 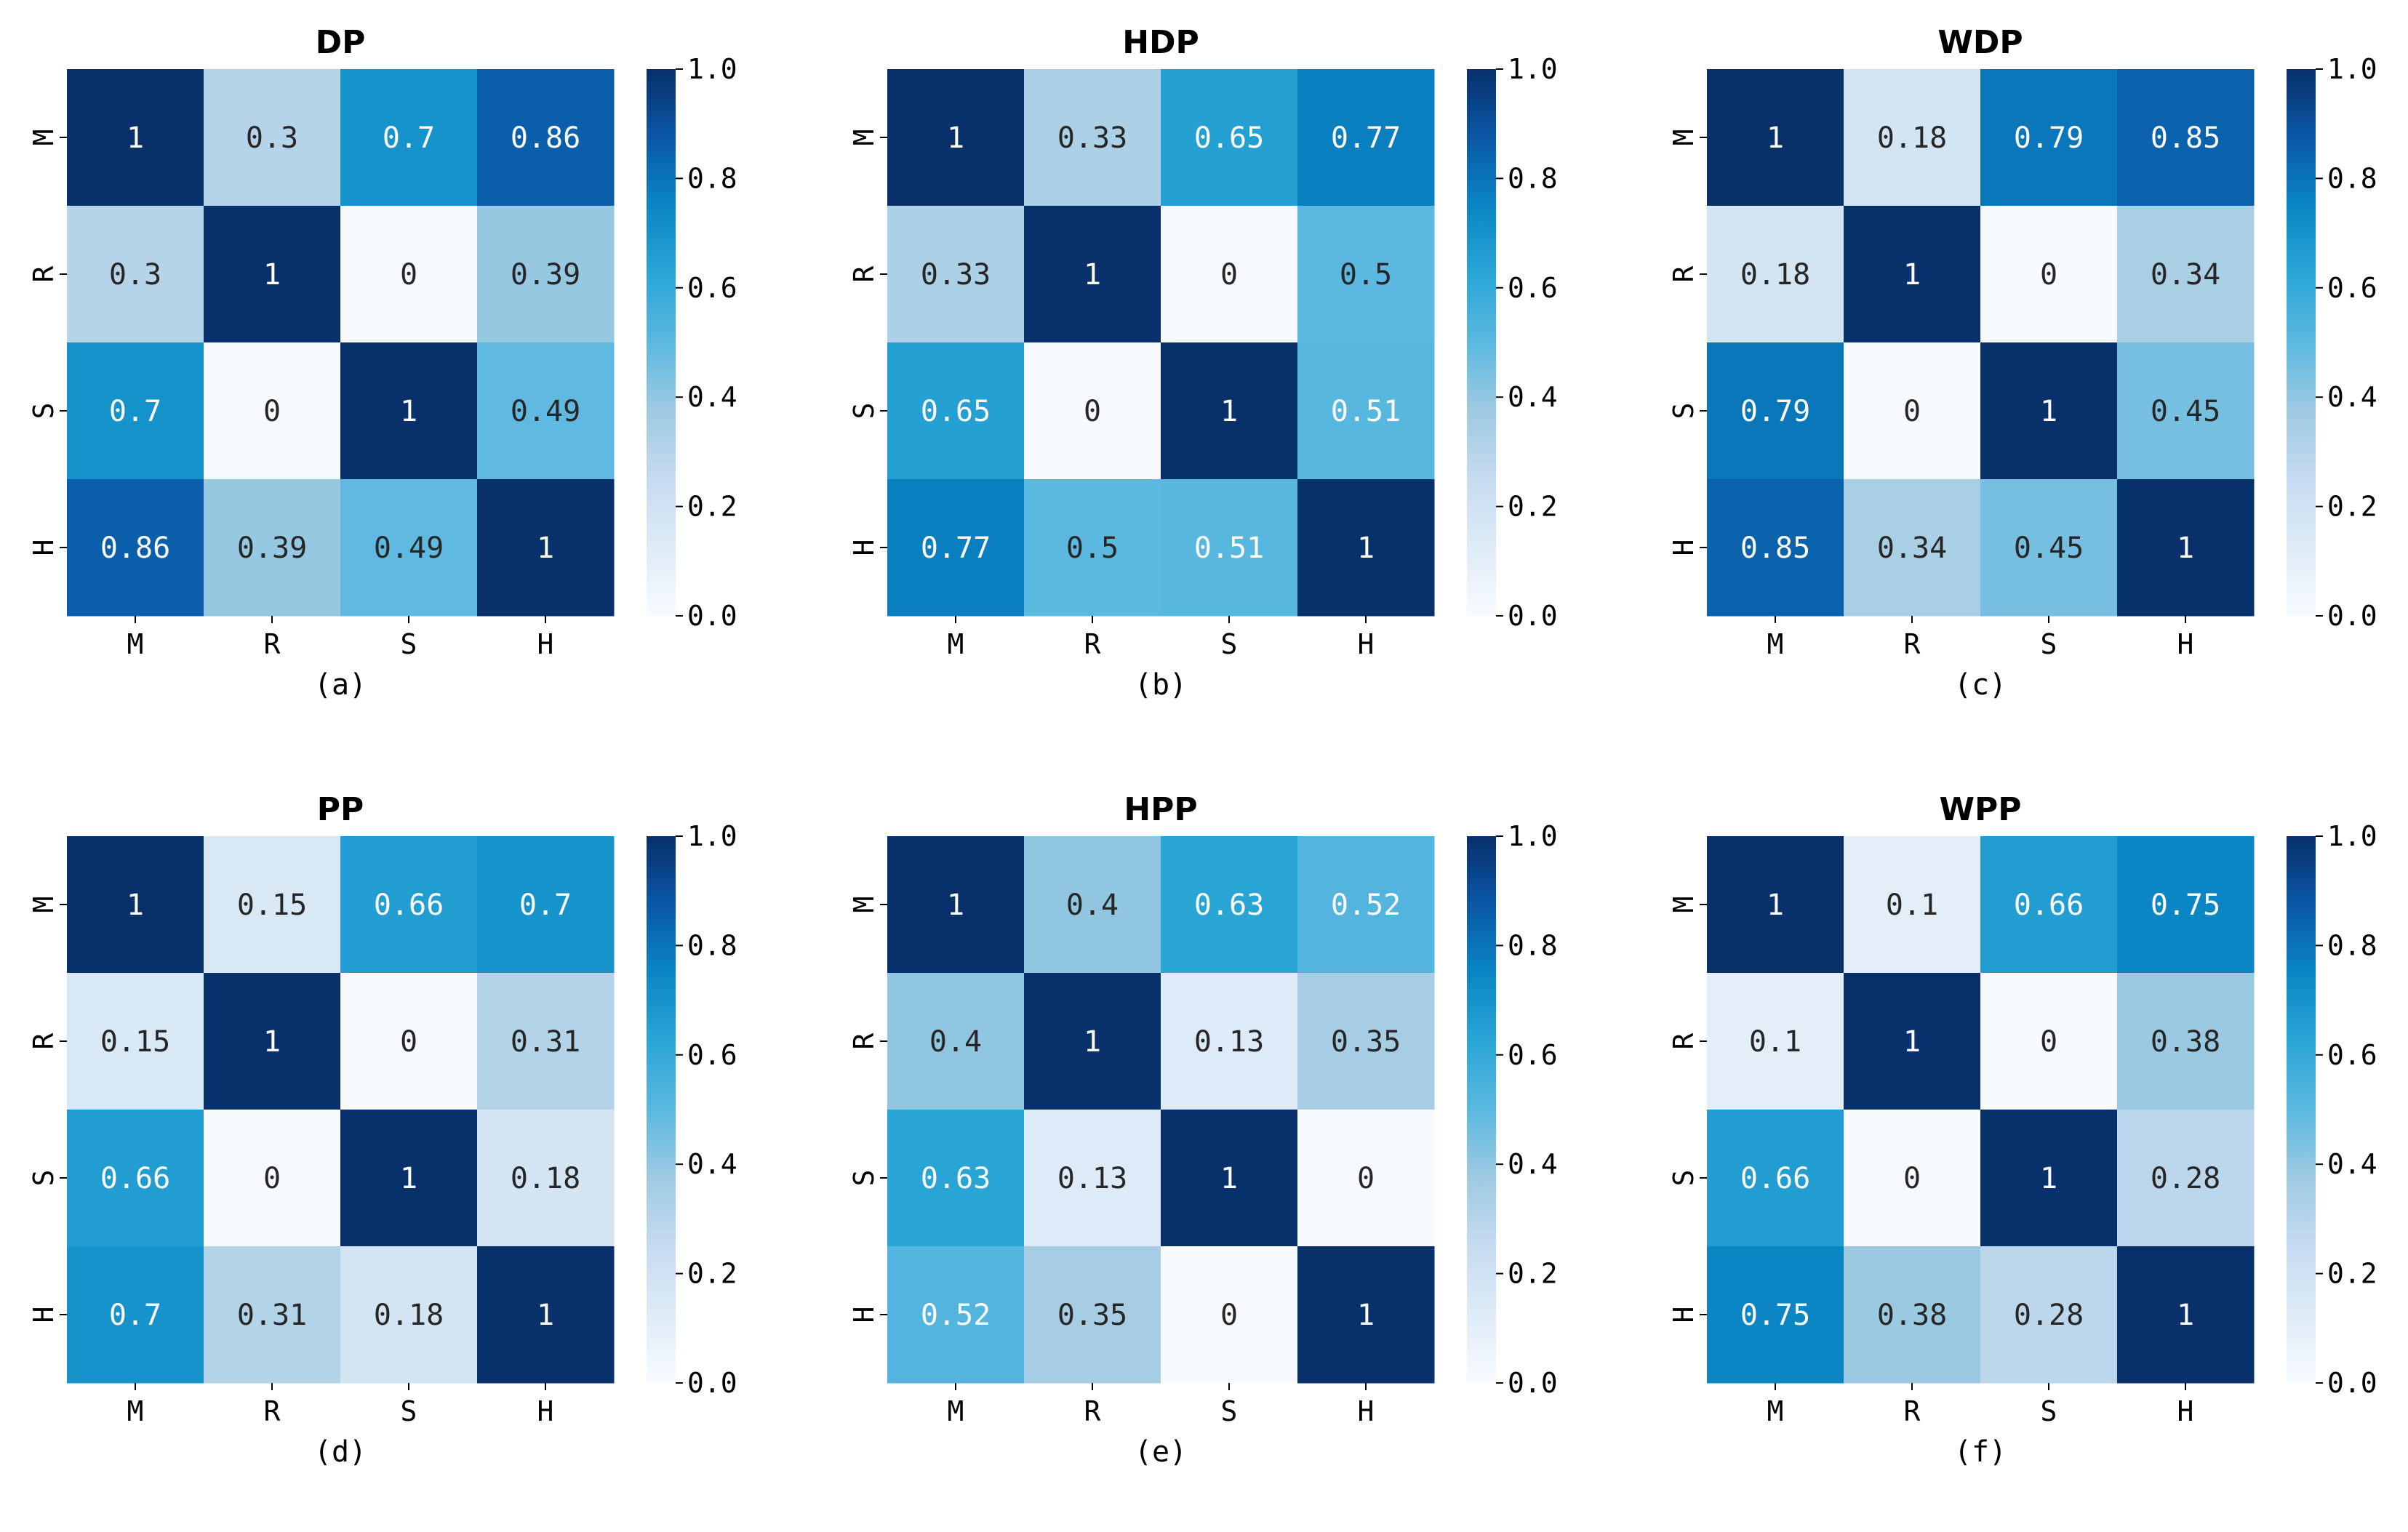 What do you see at coordinates (2185, 275) in the screenshot?
I see `cell-value-label: 0.34` at bounding box center [2185, 275].